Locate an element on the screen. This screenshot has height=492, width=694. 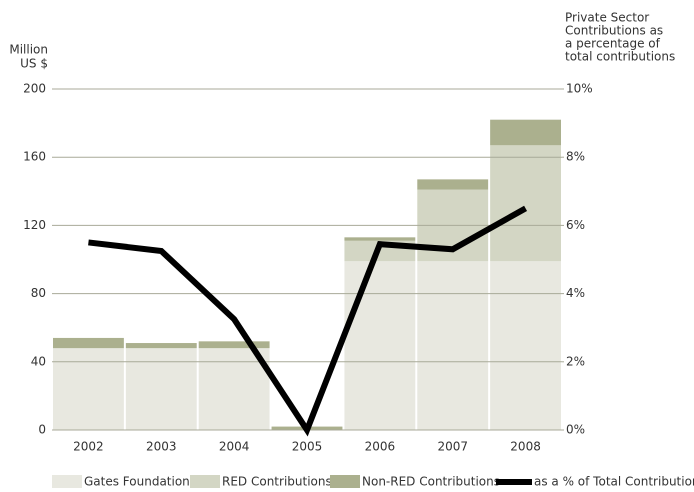
x-tick-label: 2004 is located at coordinates (234, 447).